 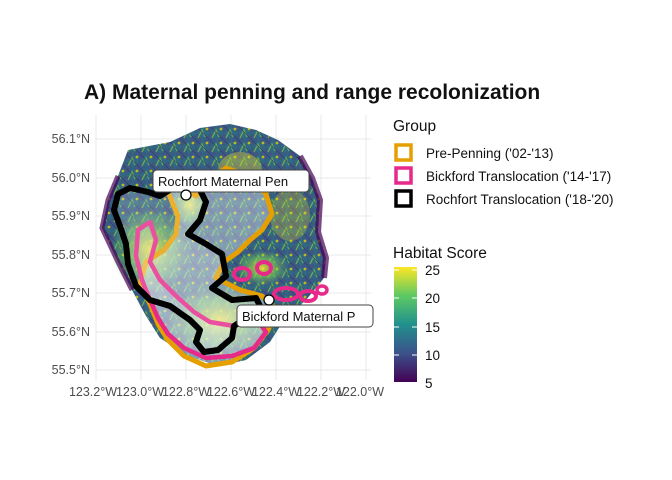 What do you see at coordinates (429, 383) in the screenshot?
I see `habitat-tick: 5` at bounding box center [429, 383].